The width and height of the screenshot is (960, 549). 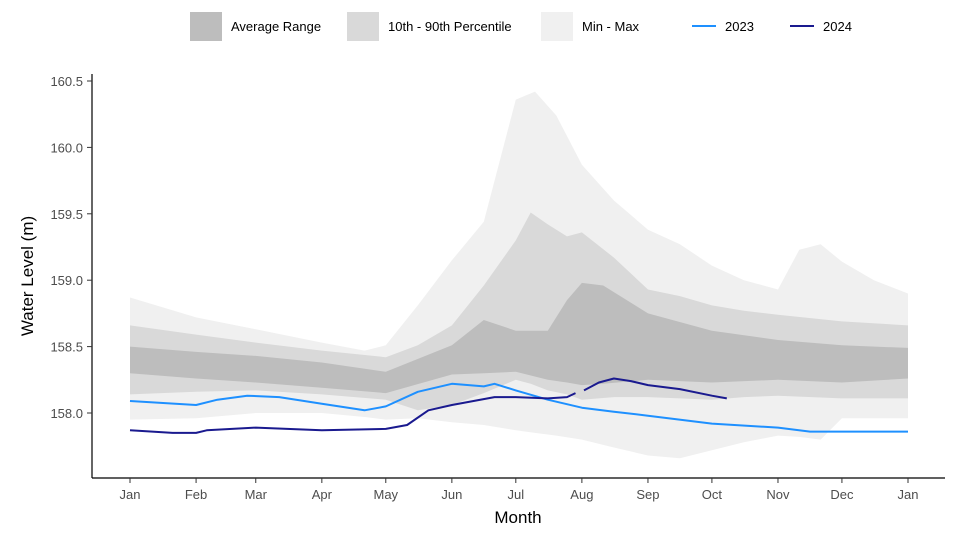 What do you see at coordinates (581, 494) in the screenshot?
I see `x-tick-label: Aug` at bounding box center [581, 494].